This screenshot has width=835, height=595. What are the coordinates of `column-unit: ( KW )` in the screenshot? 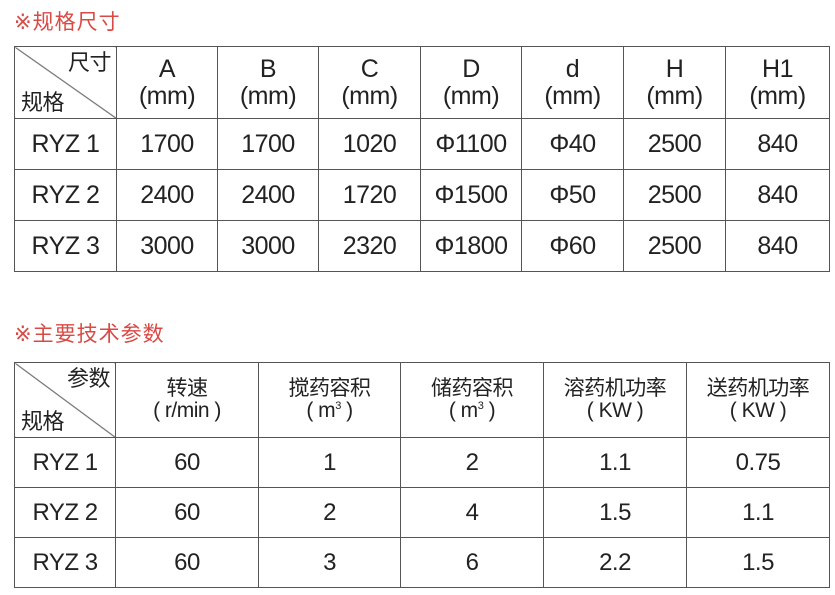 It's located at (758, 410).